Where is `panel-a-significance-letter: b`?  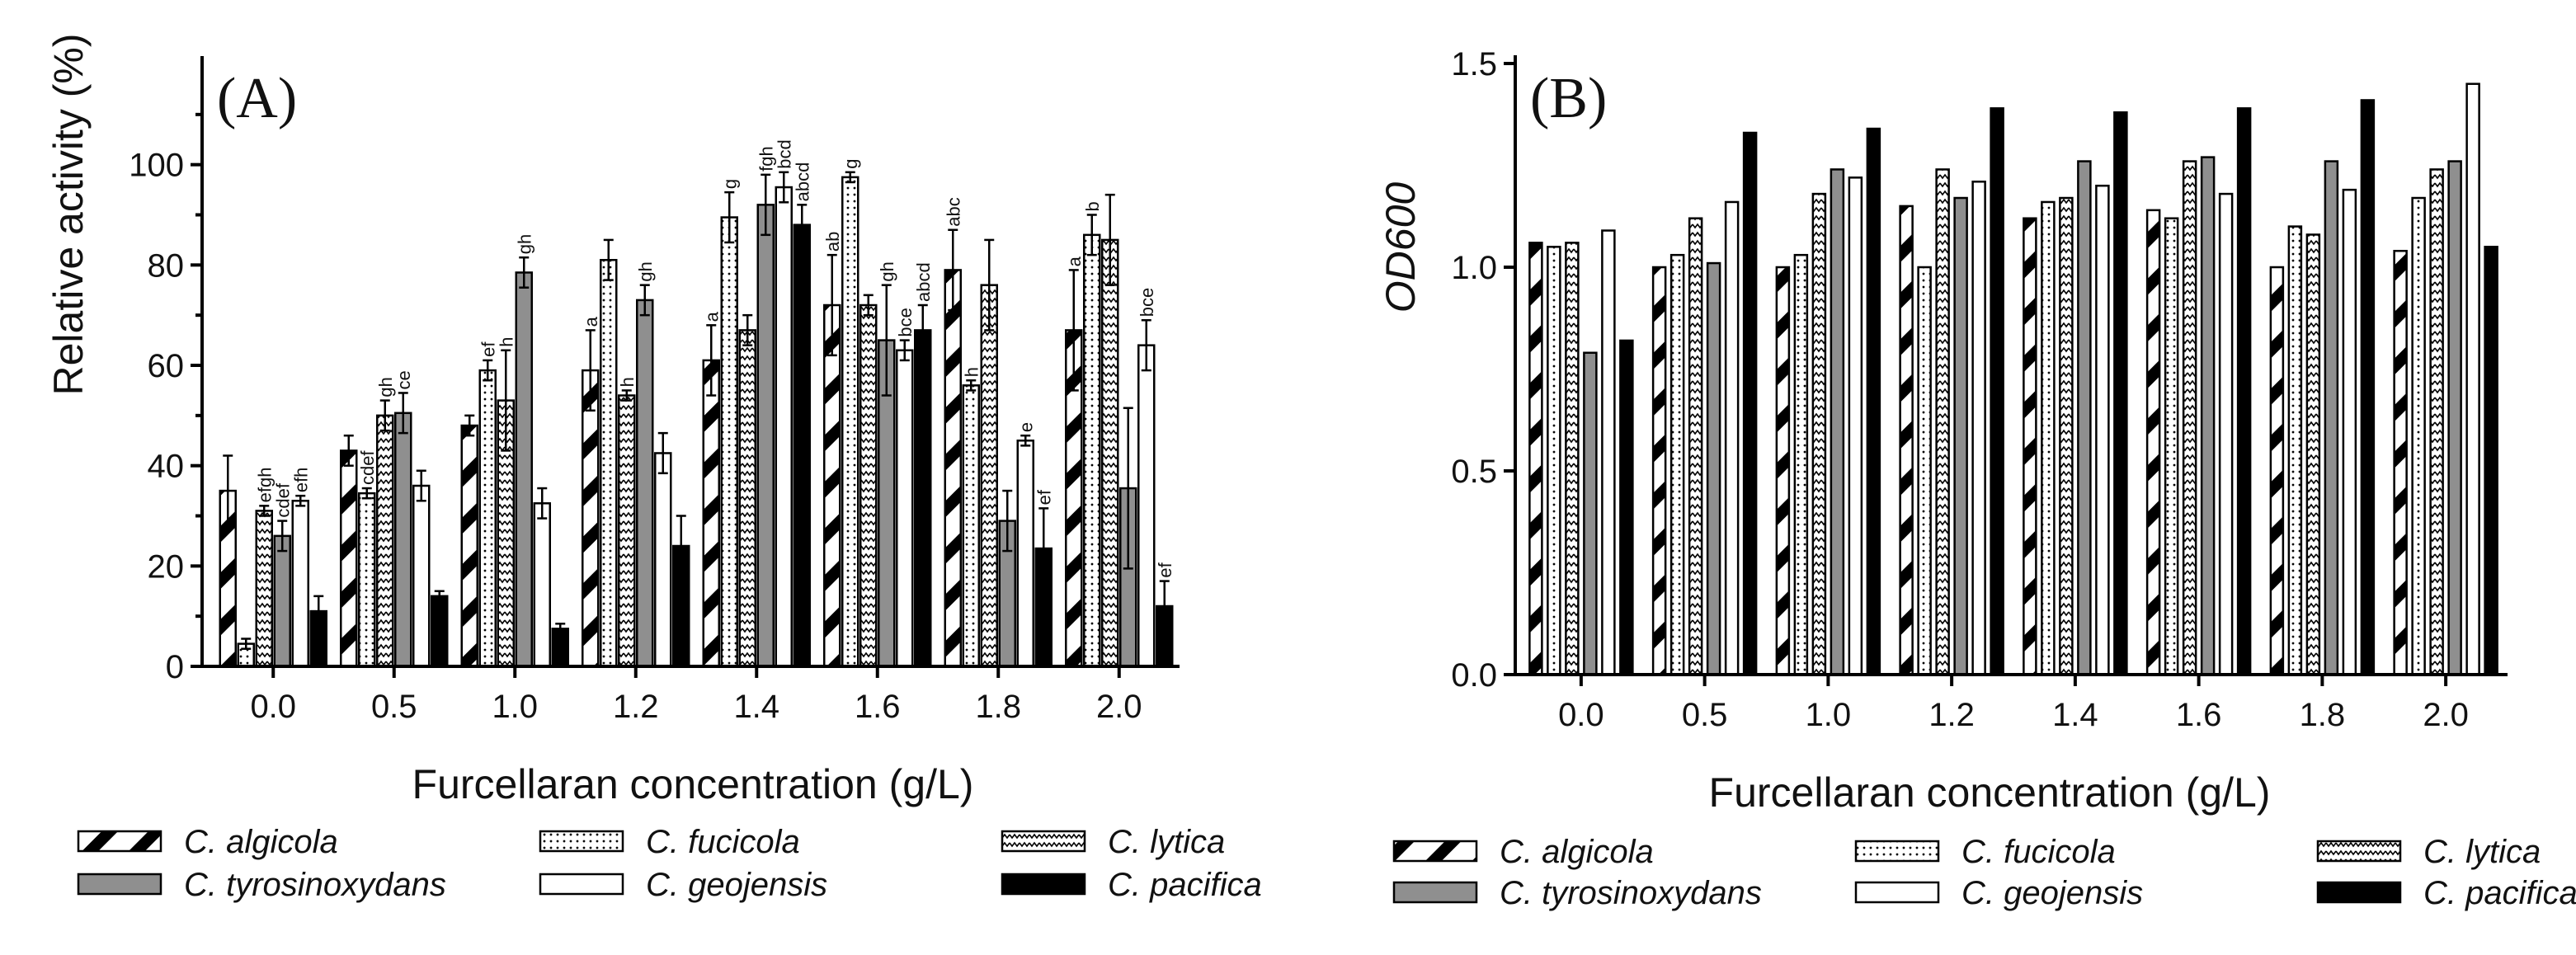 panel-a-significance-letter: b is located at coordinates (1092, 206).